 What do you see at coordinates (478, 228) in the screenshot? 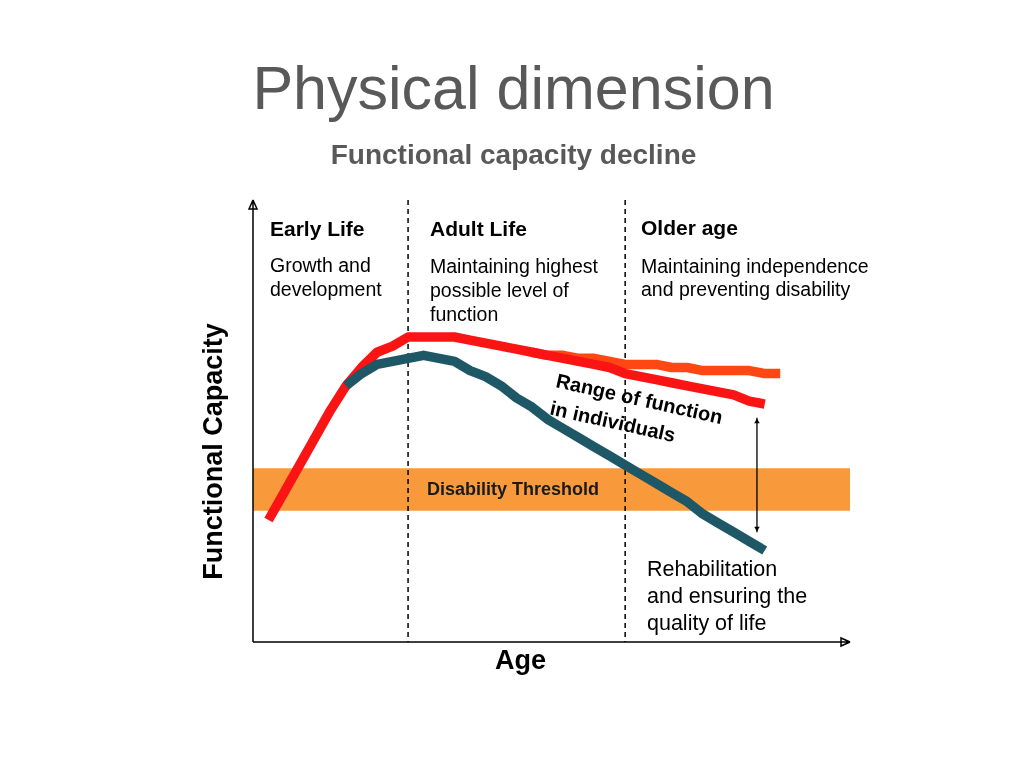
I see `text: Adult Life` at bounding box center [478, 228].